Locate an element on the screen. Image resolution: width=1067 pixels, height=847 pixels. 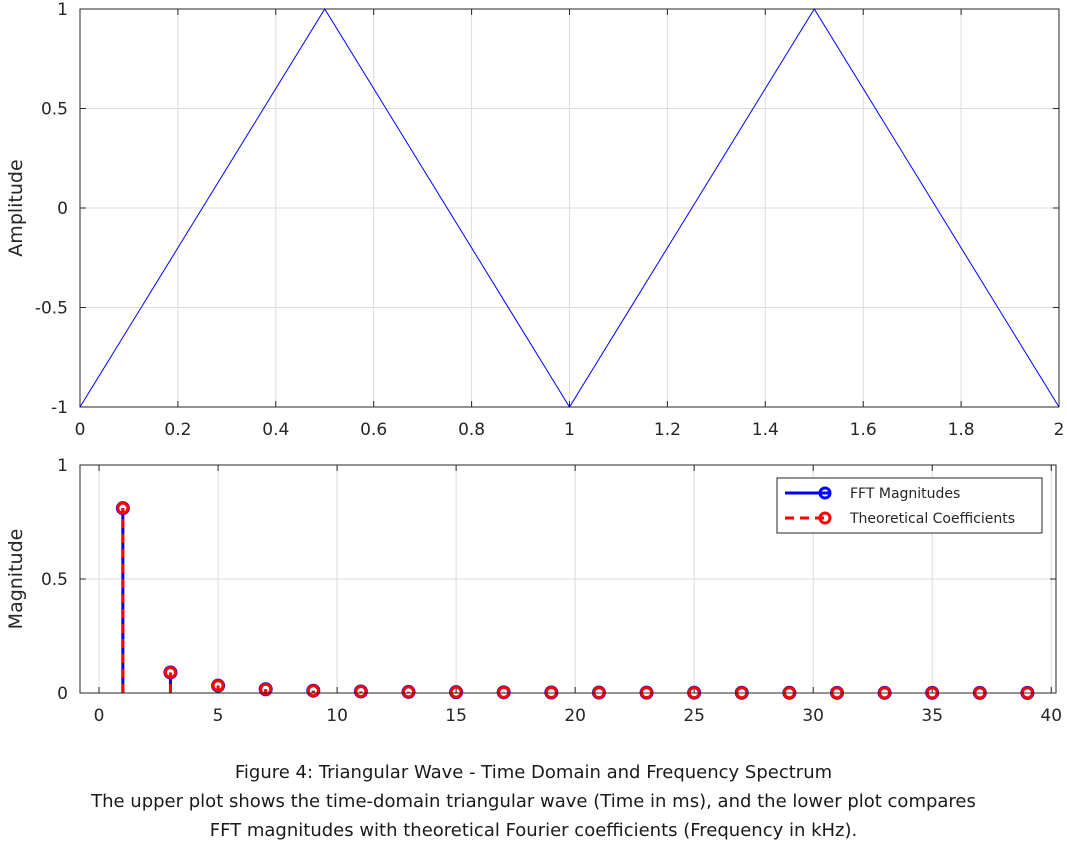
x-tick-label: 40 is located at coordinates (1051, 716).